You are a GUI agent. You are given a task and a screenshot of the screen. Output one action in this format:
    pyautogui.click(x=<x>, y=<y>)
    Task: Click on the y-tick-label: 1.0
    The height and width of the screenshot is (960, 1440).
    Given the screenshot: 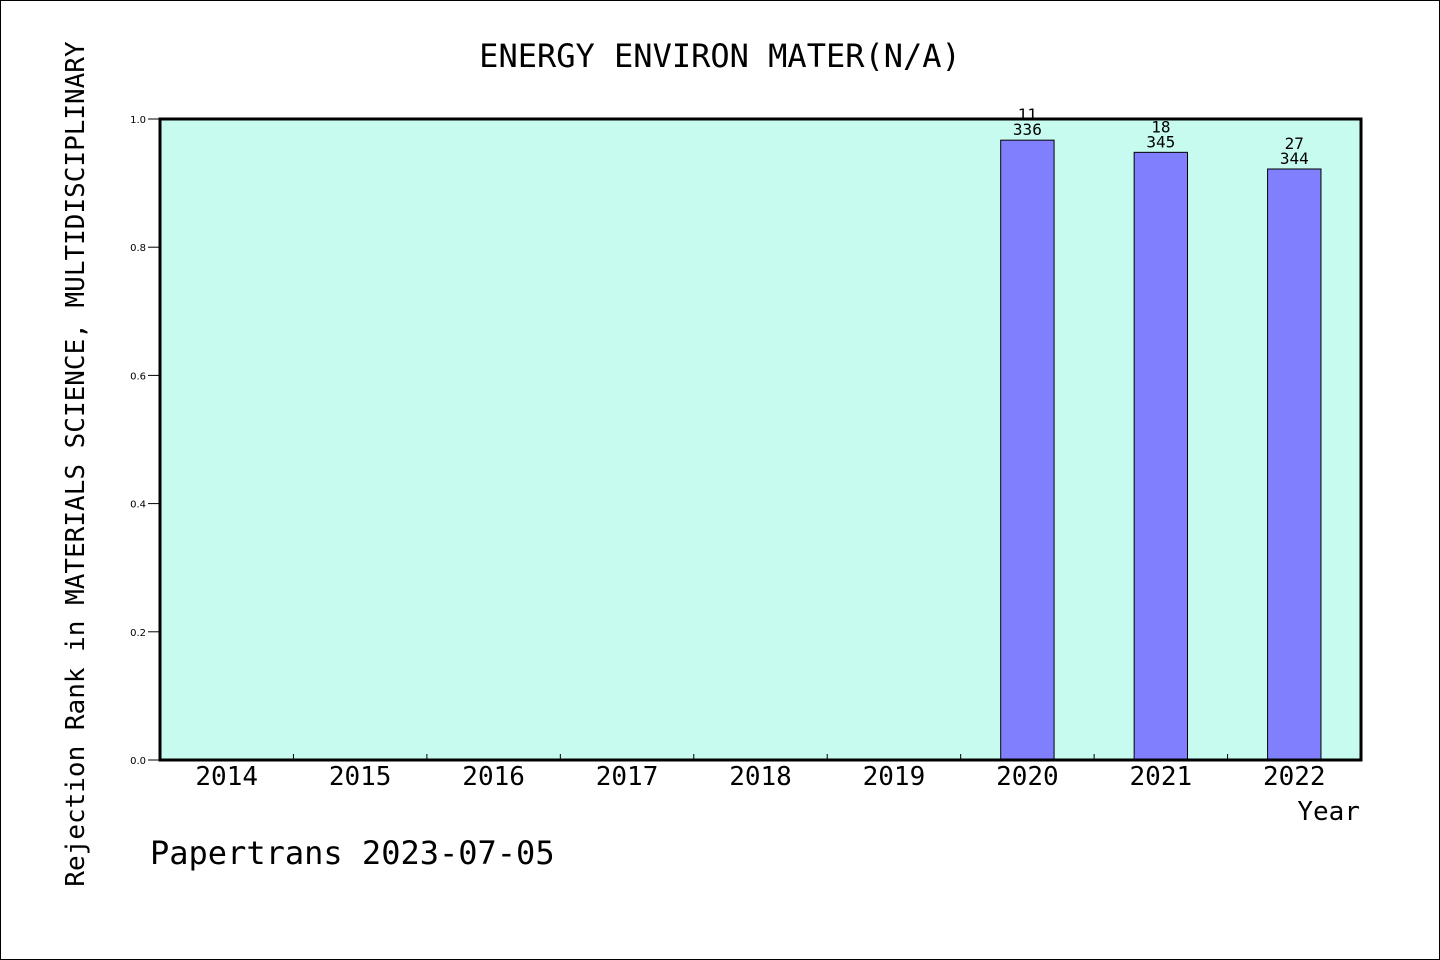 What is the action you would take?
    pyautogui.click(x=138, y=120)
    